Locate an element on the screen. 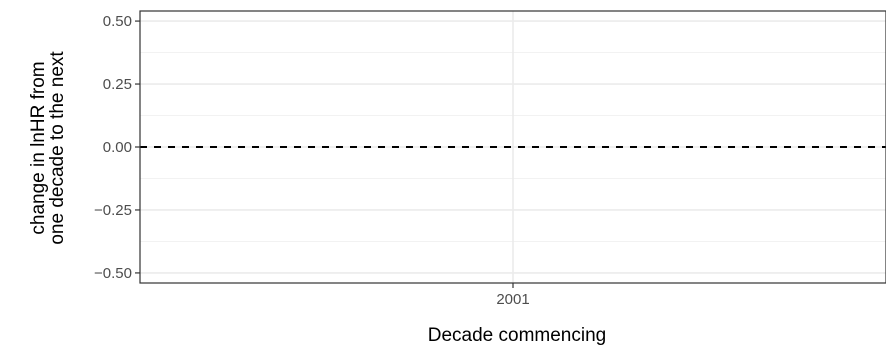 The image size is (886, 349). y-tick-label: 0.00 is located at coordinates (117, 147).